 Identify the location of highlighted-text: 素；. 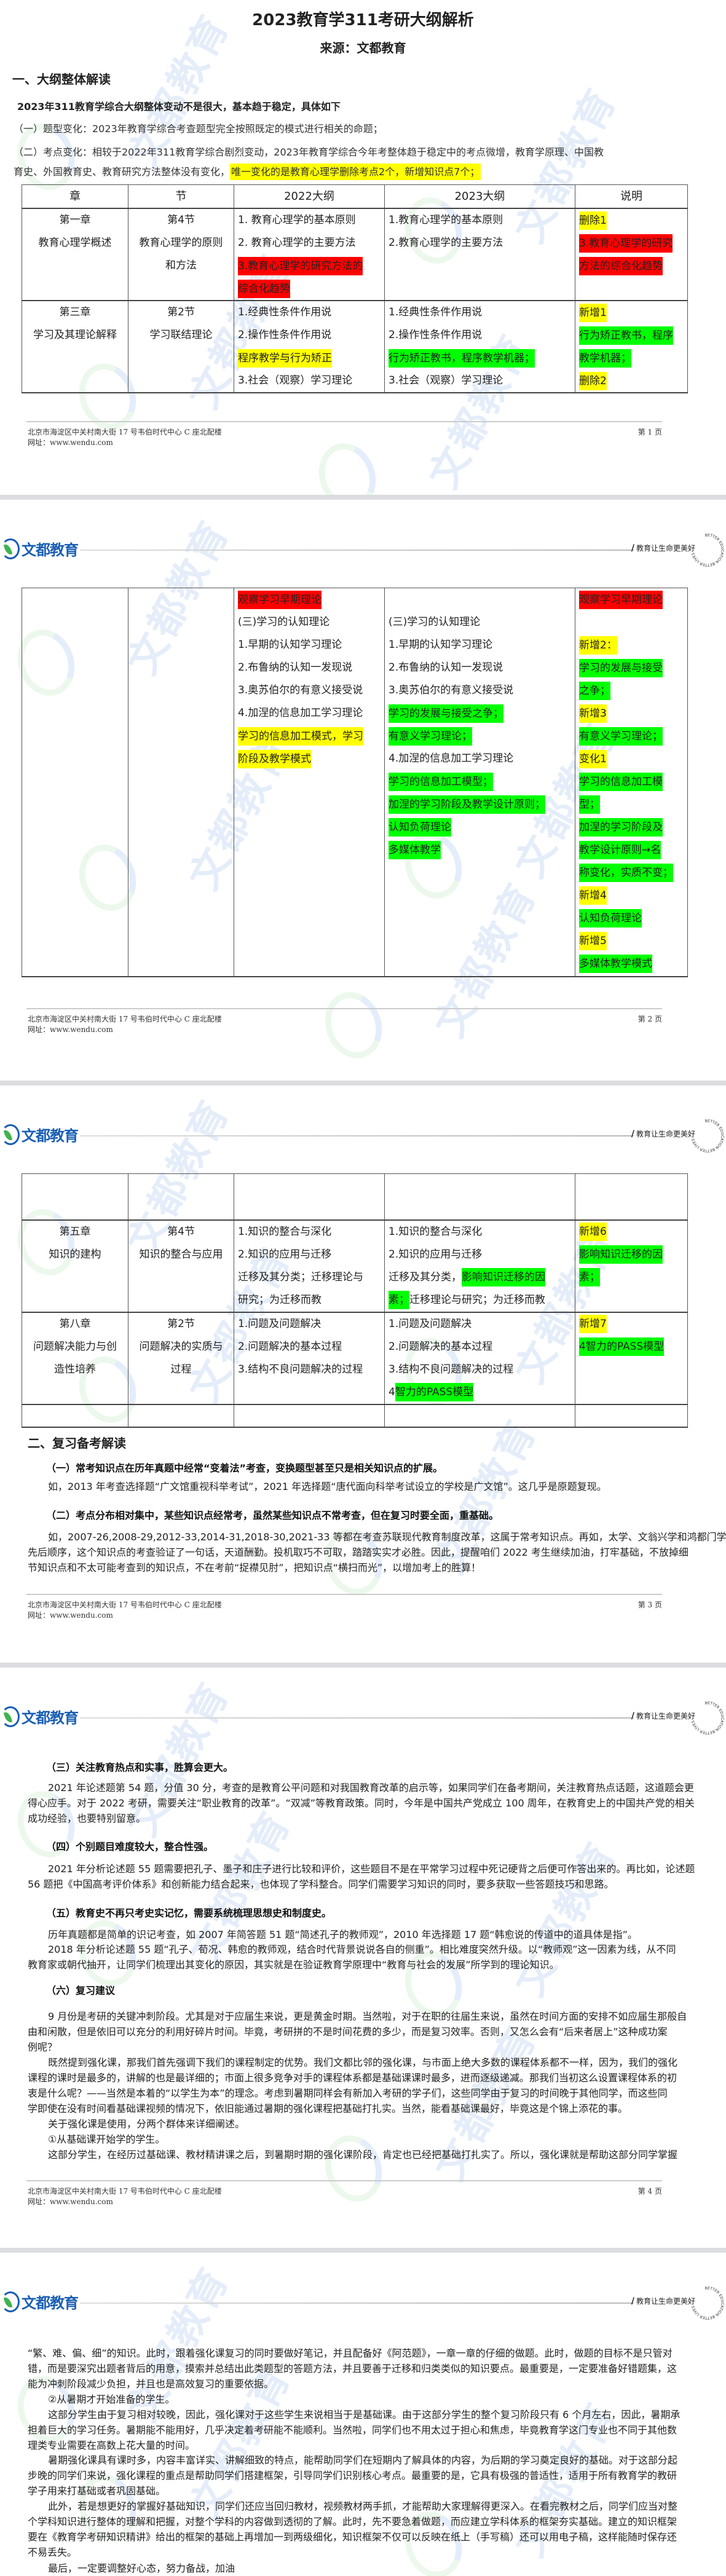
(589, 1277).